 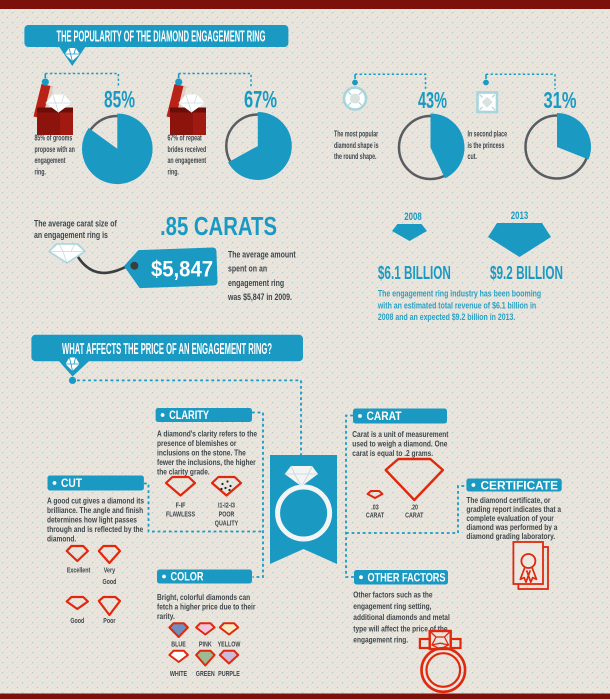 I want to click on svg-text: diamond shape is, so click(x=356, y=145).